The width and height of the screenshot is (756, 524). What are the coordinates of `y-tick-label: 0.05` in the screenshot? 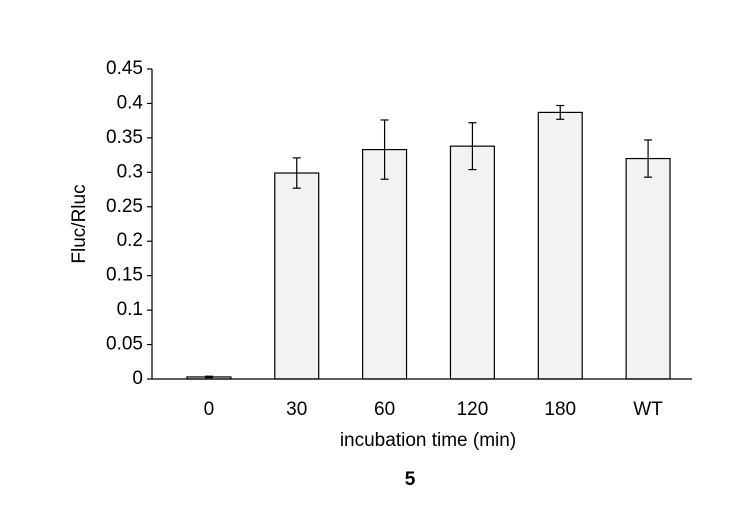 It's located at (124, 344).